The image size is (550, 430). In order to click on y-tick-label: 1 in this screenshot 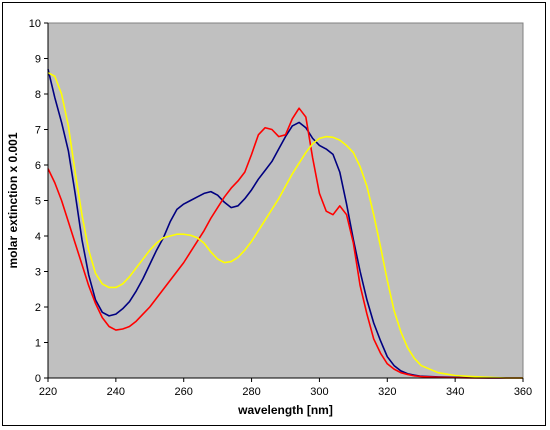, I will do `click(38, 344)`.